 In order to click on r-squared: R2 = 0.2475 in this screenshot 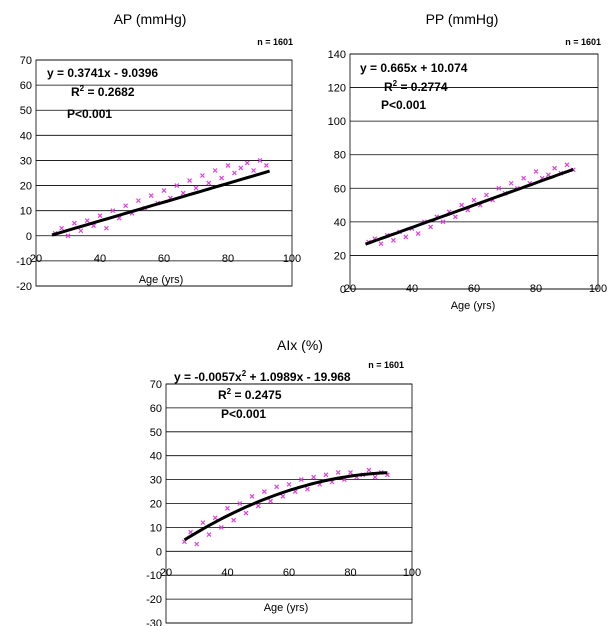, I will do `click(250, 394)`.